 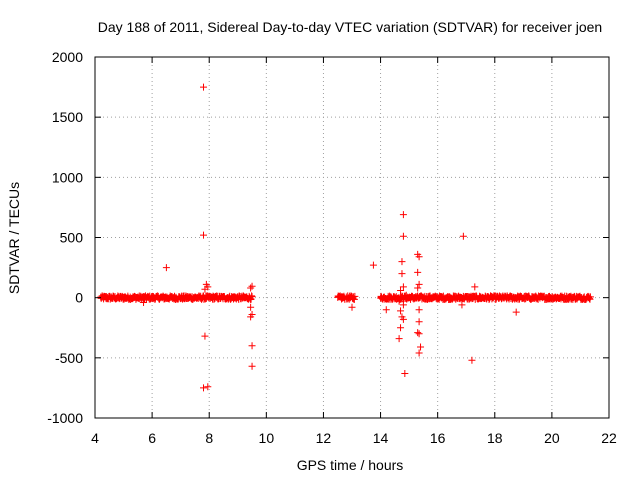 I want to click on y-tick-label: 2000, so click(x=67, y=57).